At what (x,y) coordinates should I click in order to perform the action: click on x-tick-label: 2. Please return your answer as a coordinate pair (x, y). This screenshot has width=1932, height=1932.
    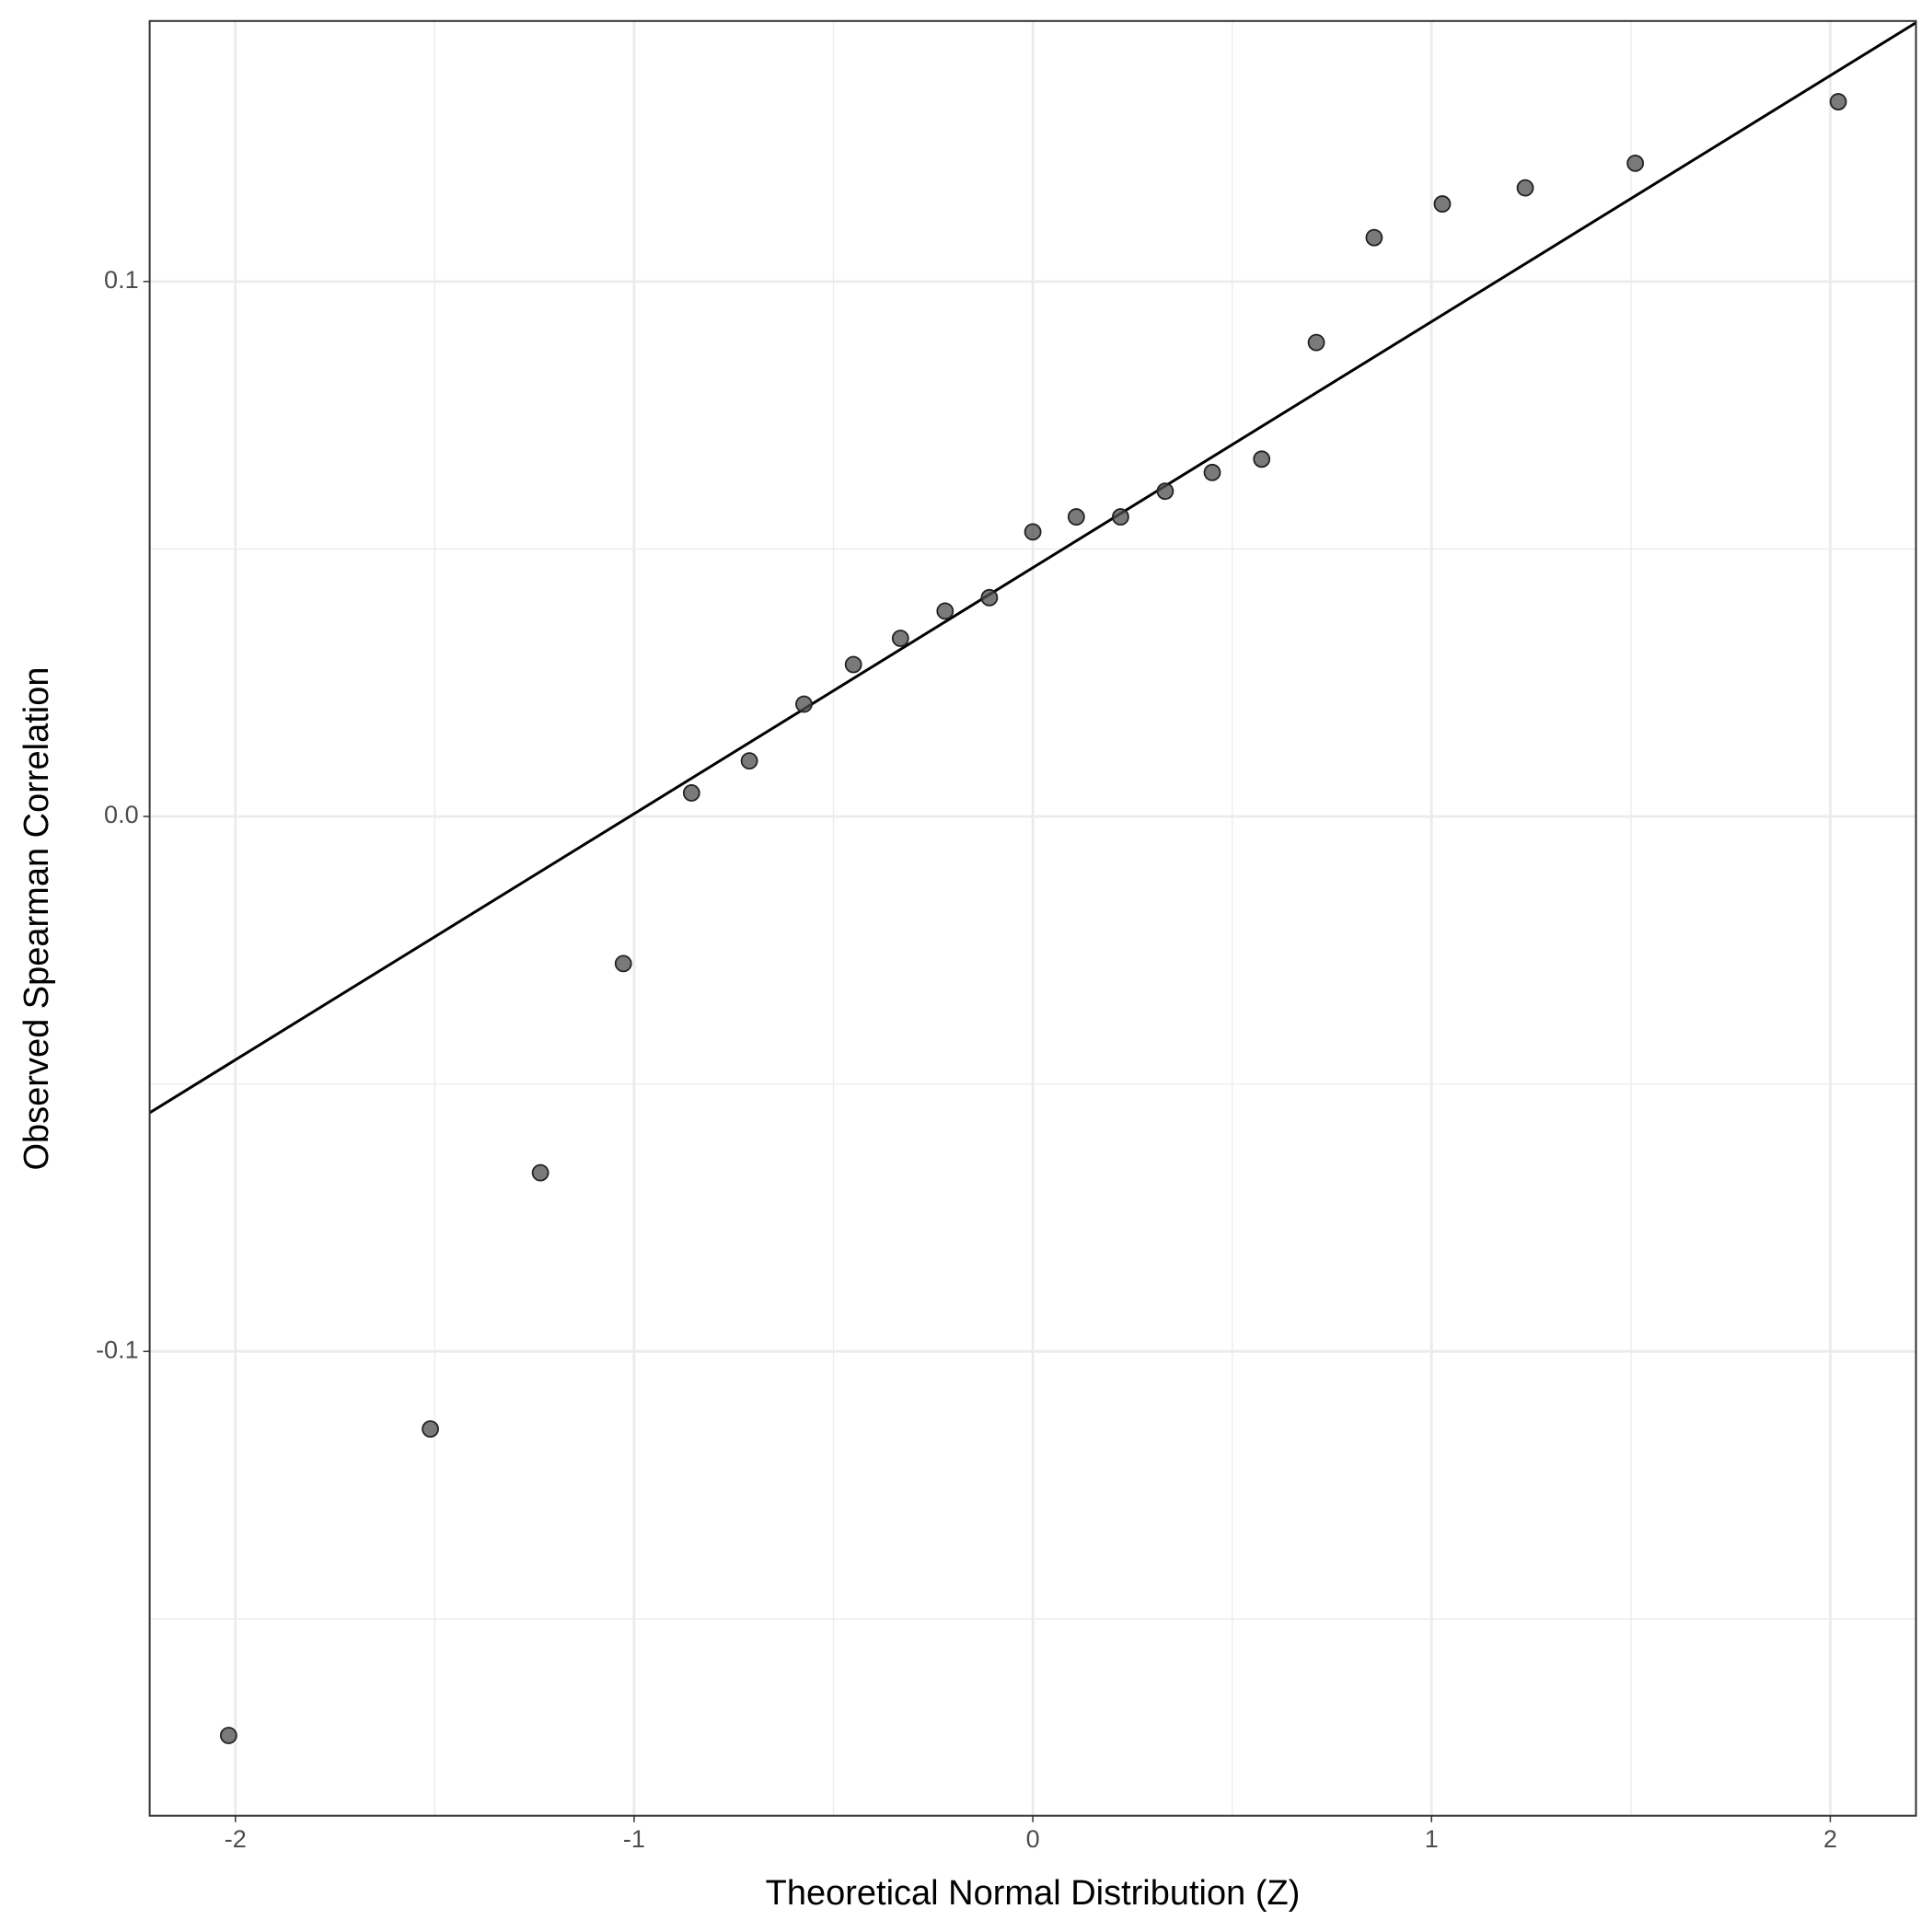
    Looking at the image, I should click on (1830, 1839).